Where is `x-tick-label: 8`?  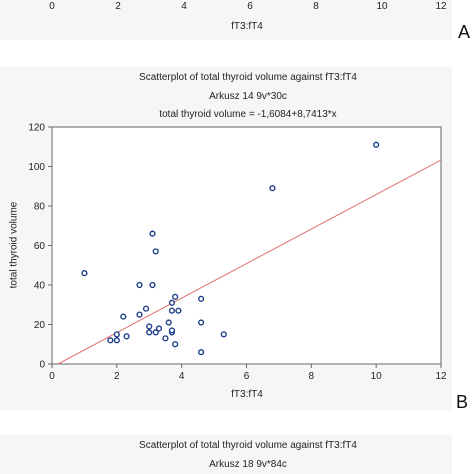 x-tick-label: 8 is located at coordinates (312, 376).